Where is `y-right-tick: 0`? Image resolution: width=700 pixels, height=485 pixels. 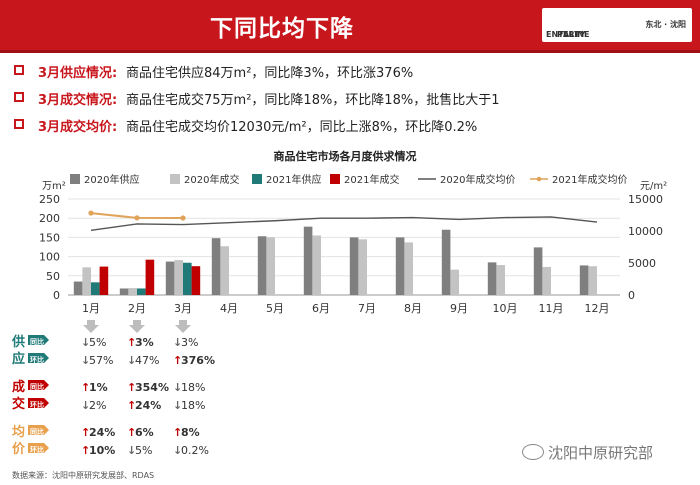 y-right-tick: 0 is located at coordinates (631, 295).